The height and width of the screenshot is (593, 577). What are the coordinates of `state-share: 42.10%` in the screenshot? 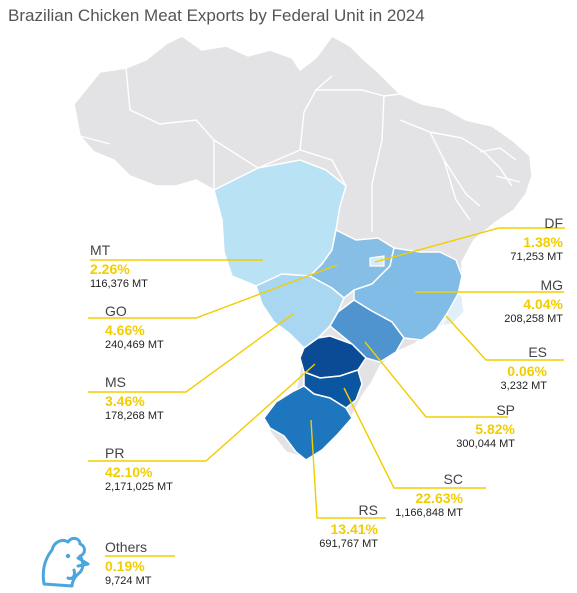 It's located at (129, 472).